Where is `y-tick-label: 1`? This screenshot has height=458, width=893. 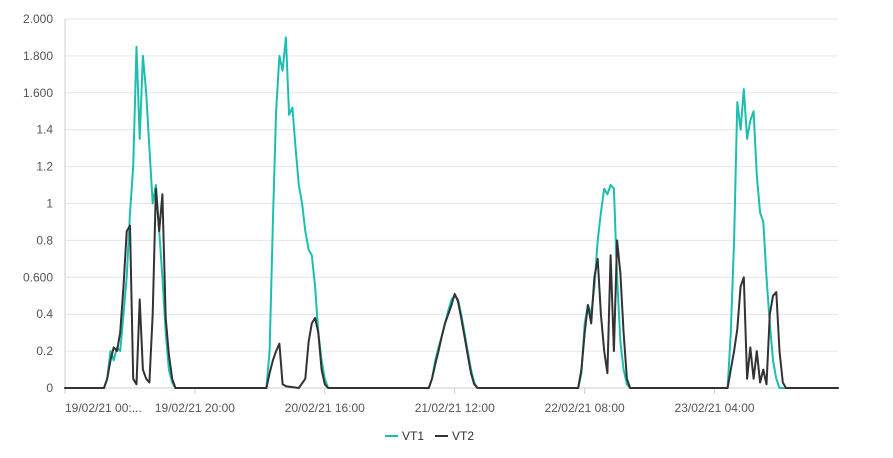
y-tick-label: 1 is located at coordinates (49, 204).